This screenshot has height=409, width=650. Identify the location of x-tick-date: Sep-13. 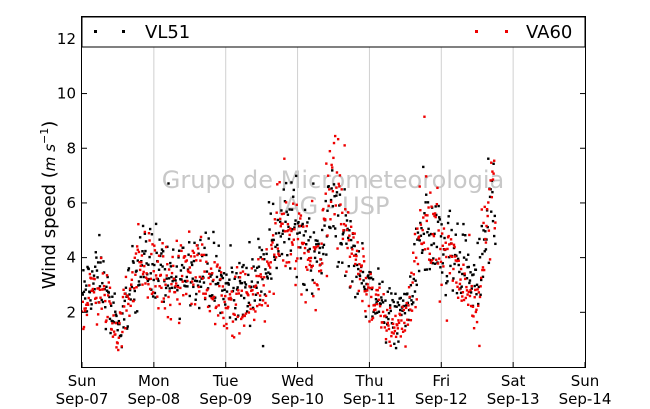
(513, 399).